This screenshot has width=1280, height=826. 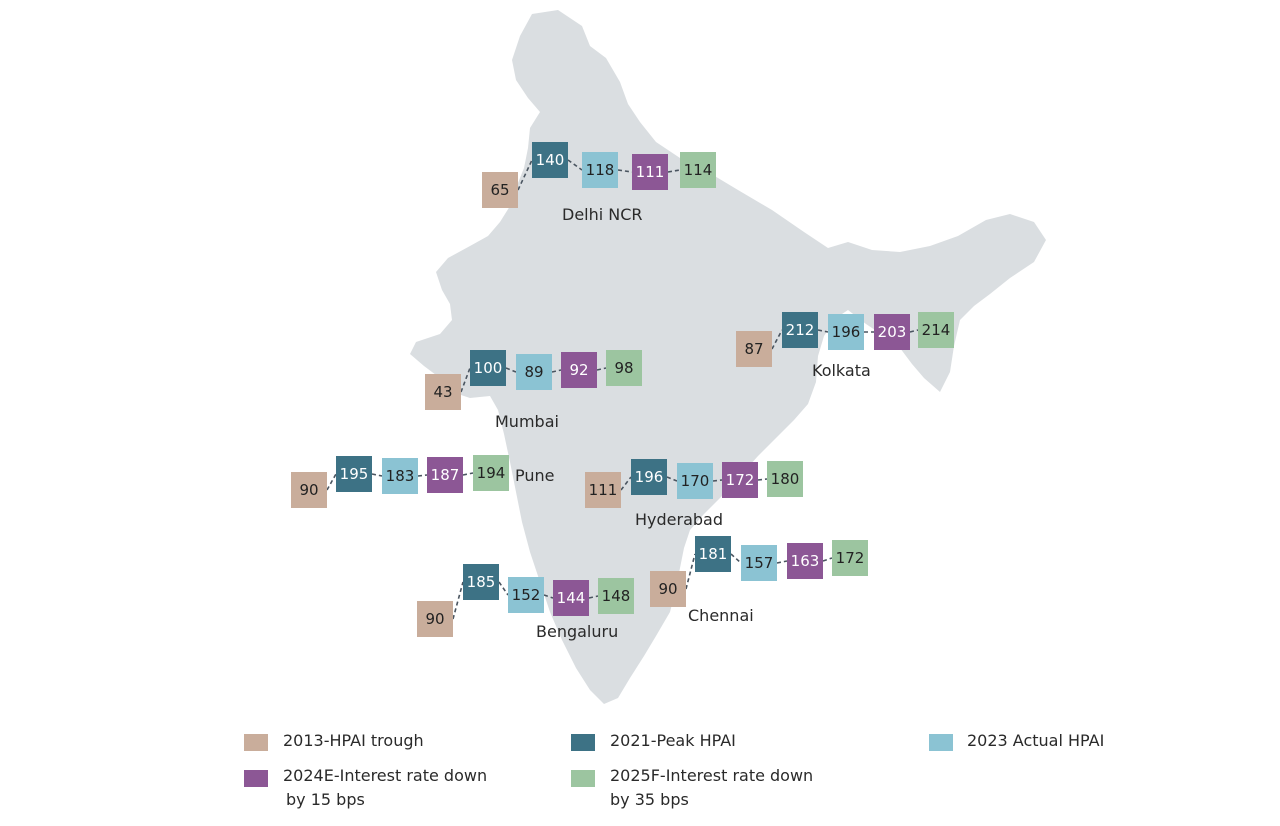 I want to click on pune-value-s2013: 90, so click(x=309, y=490).